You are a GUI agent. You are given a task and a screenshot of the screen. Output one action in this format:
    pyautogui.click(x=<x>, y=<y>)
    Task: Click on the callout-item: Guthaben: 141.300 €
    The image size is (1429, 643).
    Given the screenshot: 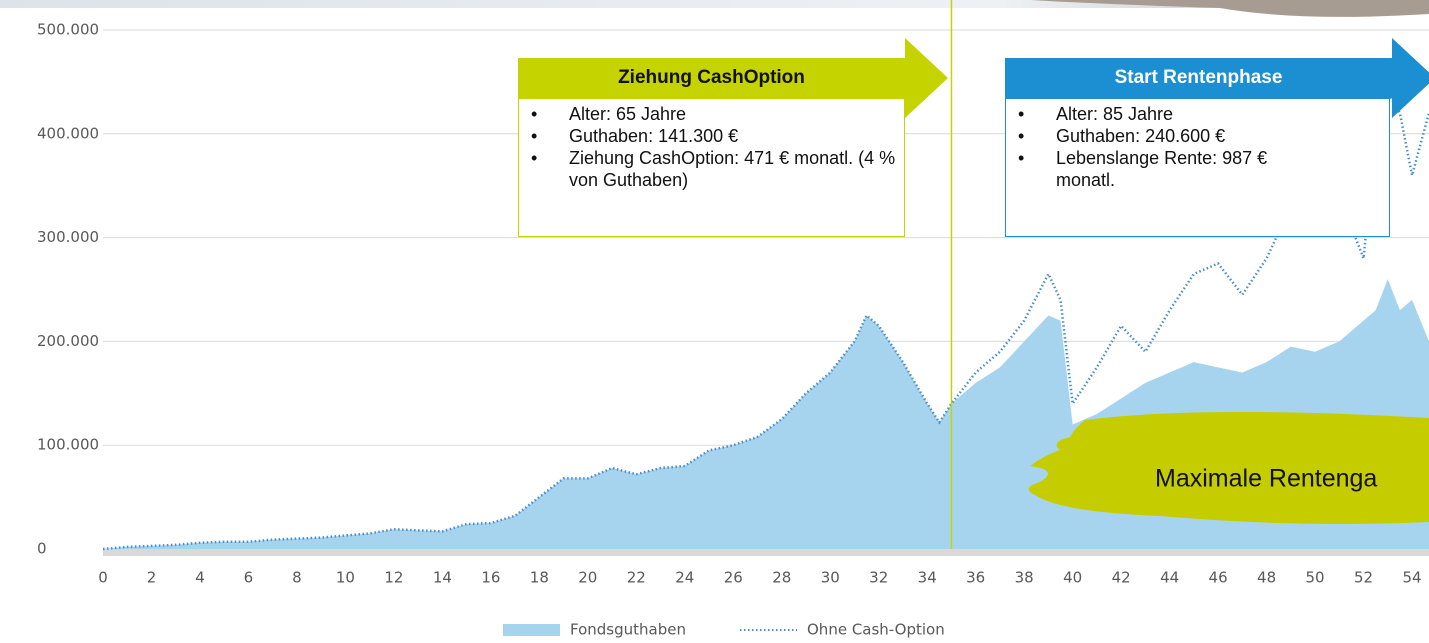 What is the action you would take?
    pyautogui.click(x=713, y=136)
    